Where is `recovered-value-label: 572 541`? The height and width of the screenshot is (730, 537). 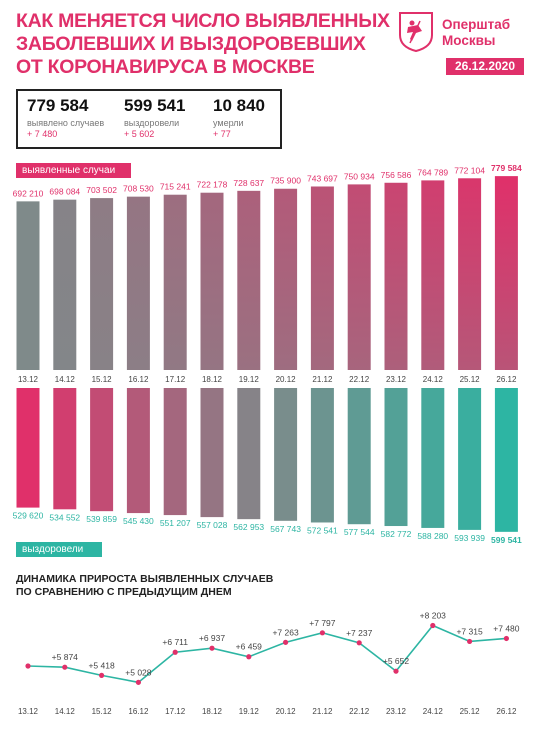 recovered-value-label: 572 541 is located at coordinates (322, 530).